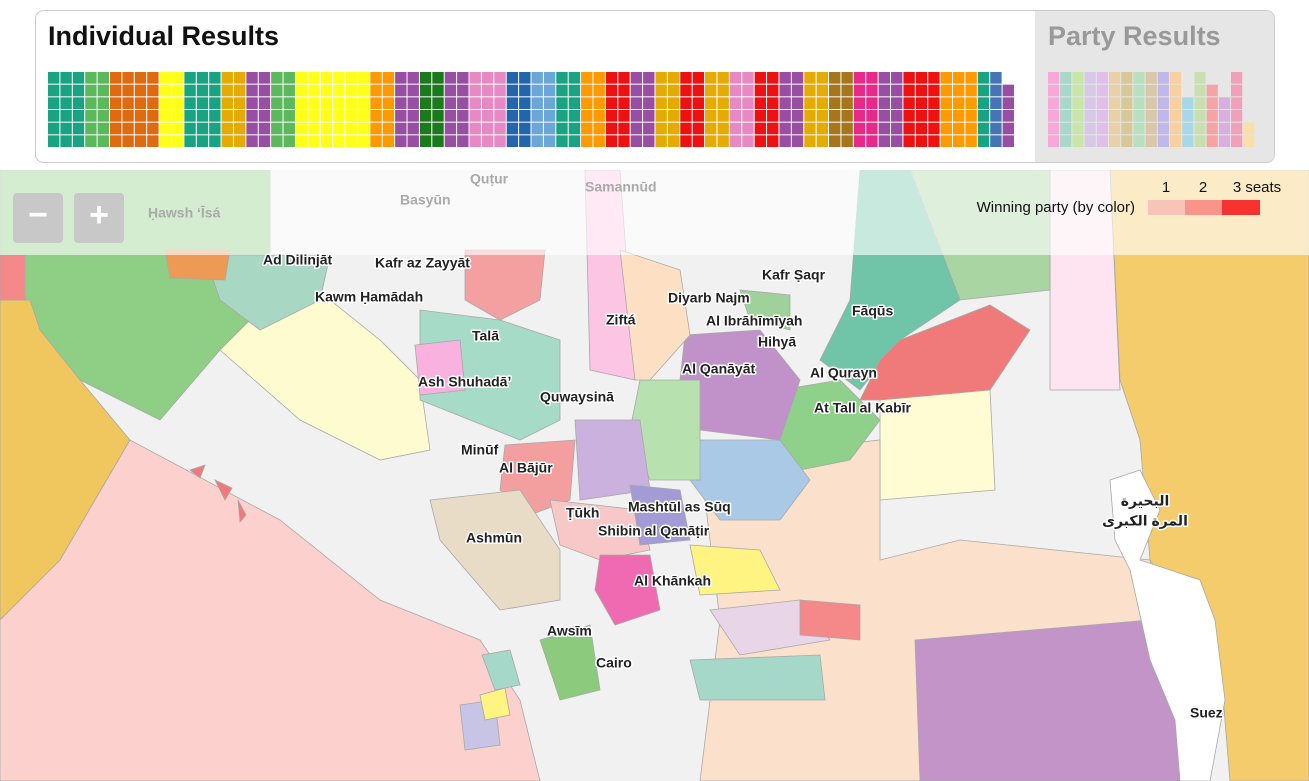  I want to click on party-grid, so click(1151, 109).